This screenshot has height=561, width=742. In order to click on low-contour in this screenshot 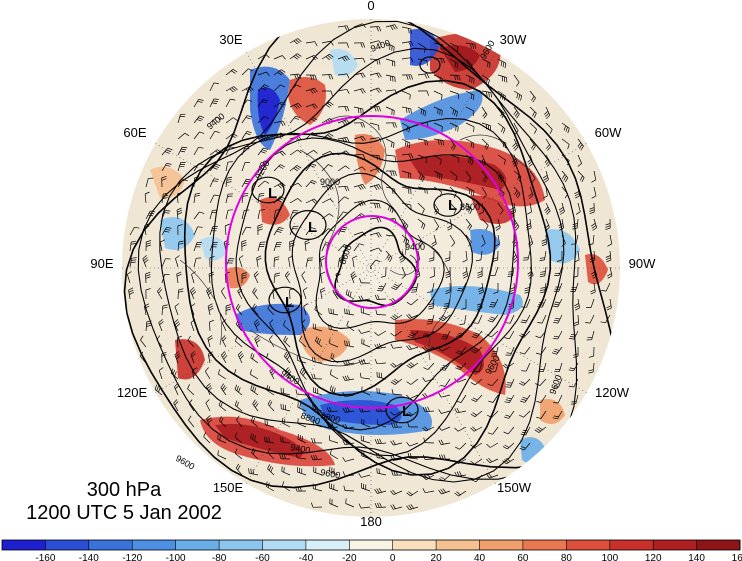, I will do `click(448, 205)`.